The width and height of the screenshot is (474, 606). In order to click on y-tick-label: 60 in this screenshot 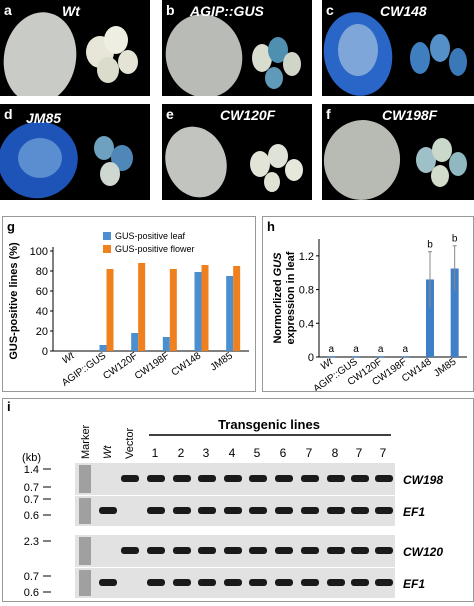, I will do `click(42, 292)`.